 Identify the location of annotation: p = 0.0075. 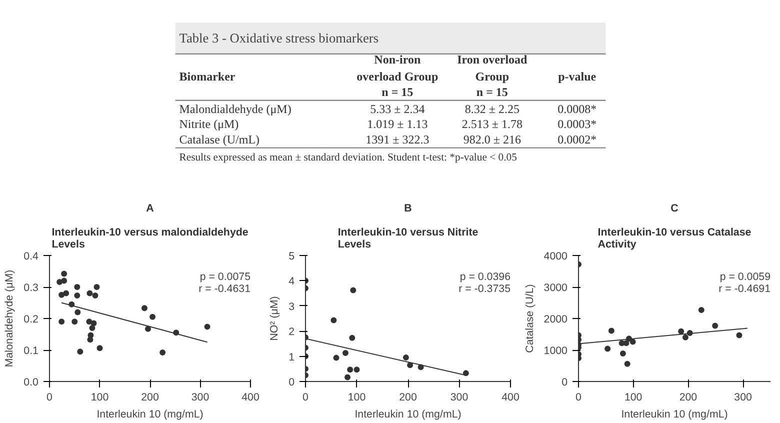
(225, 277).